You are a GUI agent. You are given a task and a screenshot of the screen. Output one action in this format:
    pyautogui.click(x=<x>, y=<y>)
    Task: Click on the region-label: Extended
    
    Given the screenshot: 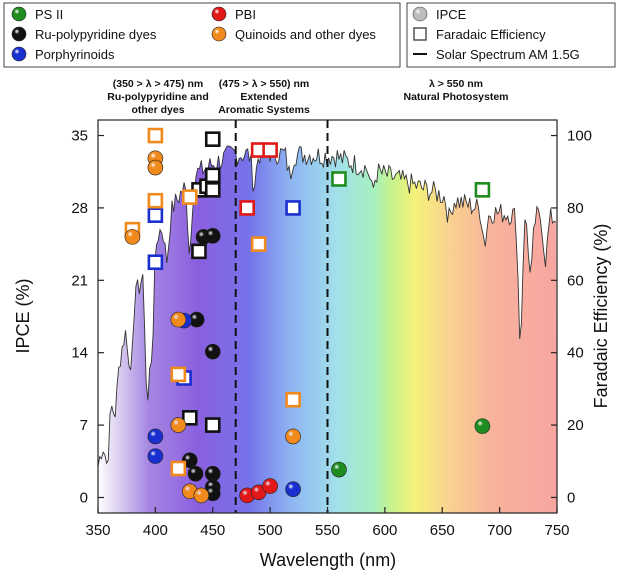 What is the action you would take?
    pyautogui.click(x=263, y=97)
    